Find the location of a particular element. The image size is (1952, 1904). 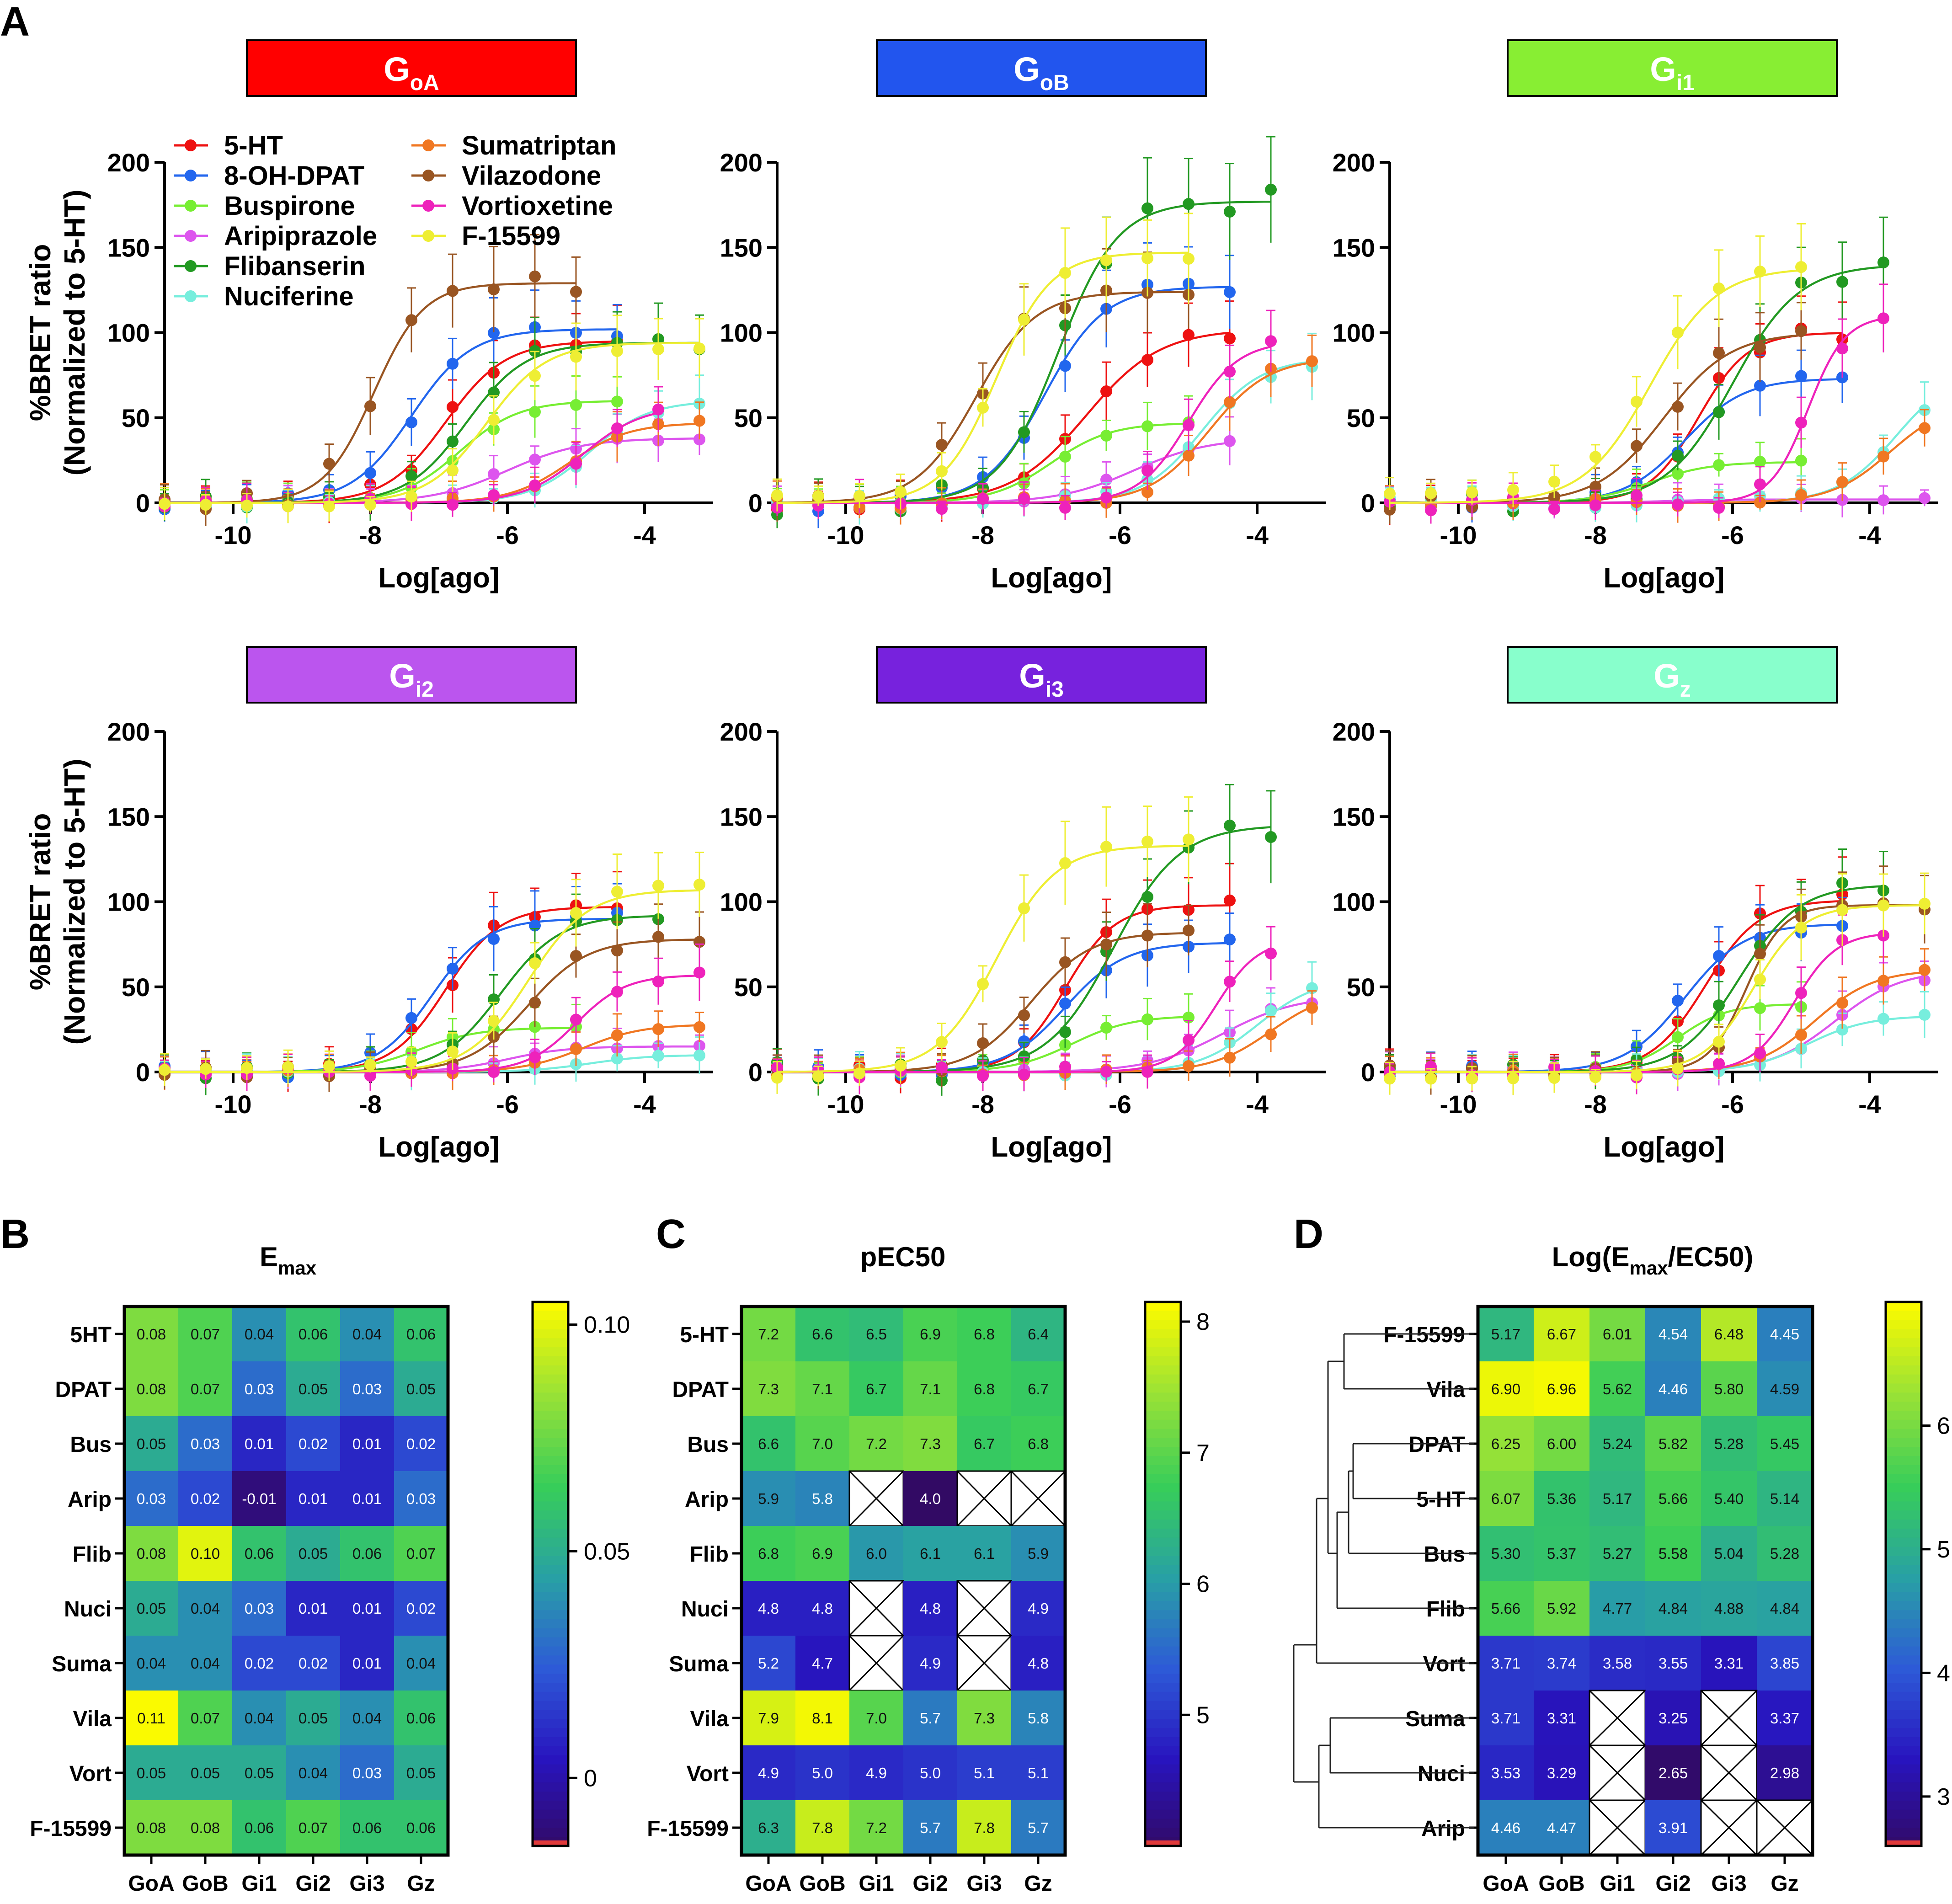

missing-cross is located at coordinates (1729, 1772).